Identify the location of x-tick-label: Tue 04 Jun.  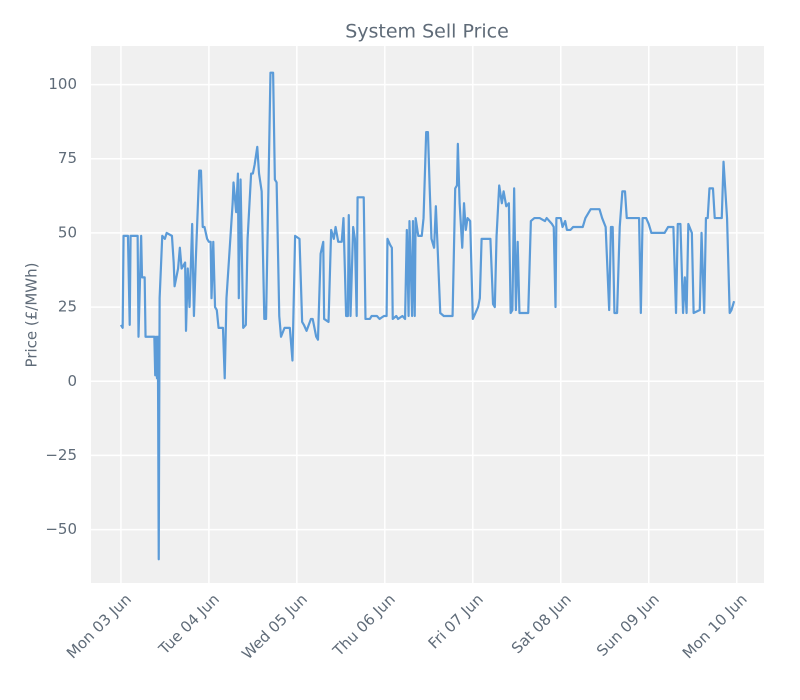
(189, 624).